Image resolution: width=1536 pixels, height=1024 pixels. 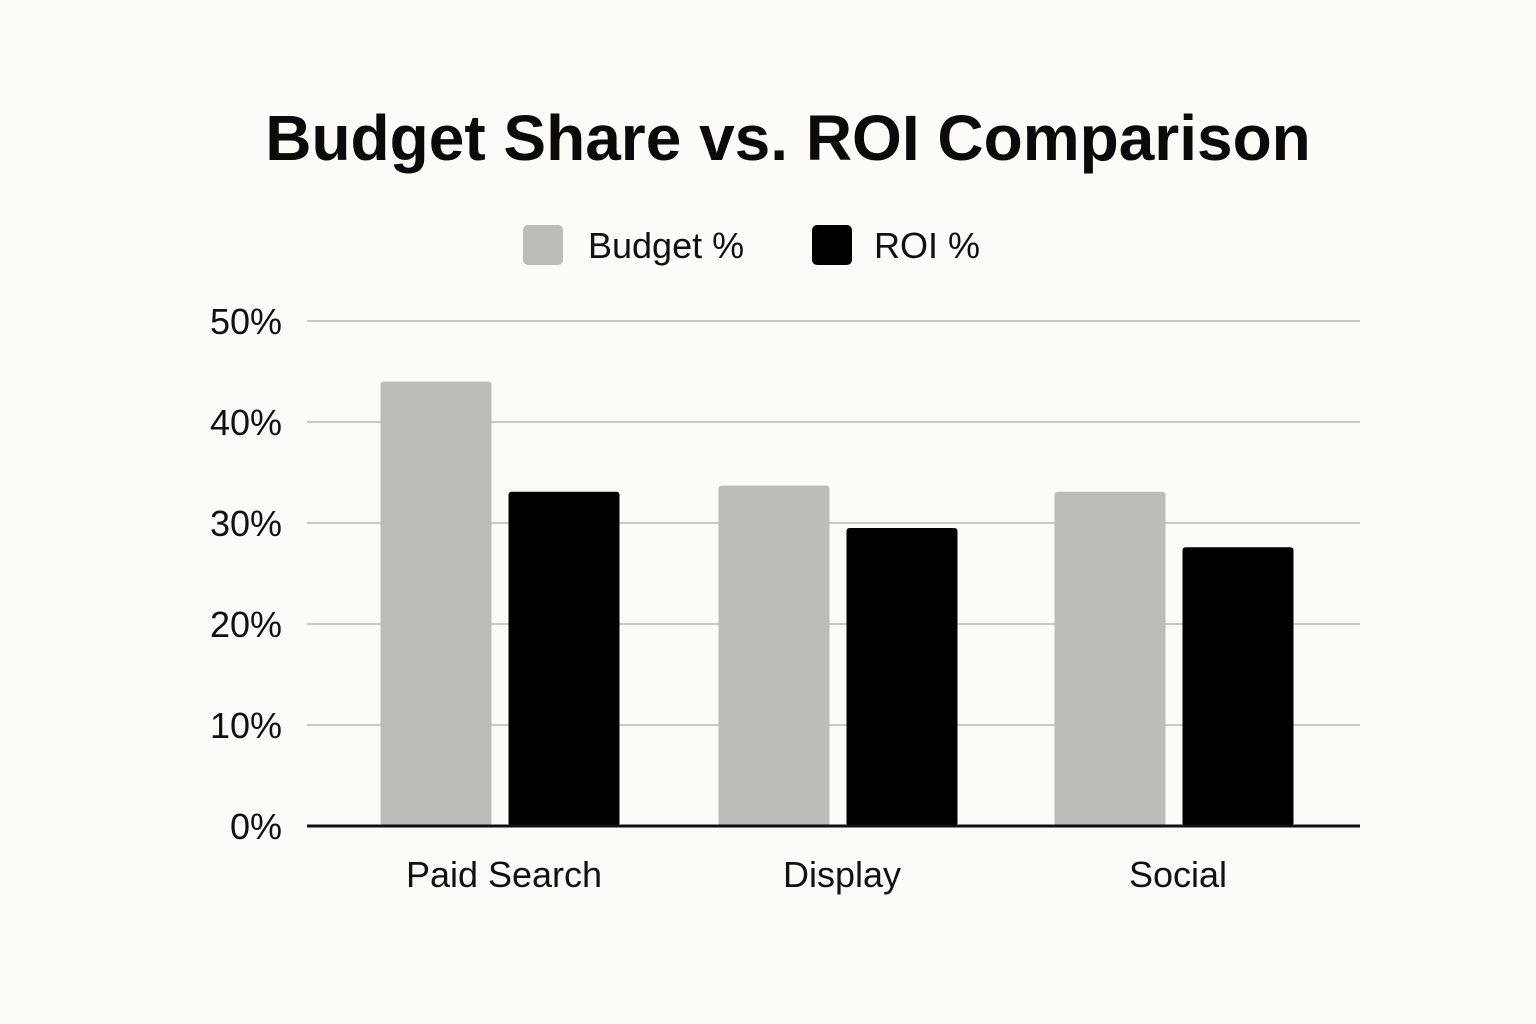 What do you see at coordinates (246, 725) in the screenshot?
I see `y-tick-label-10: 10%` at bounding box center [246, 725].